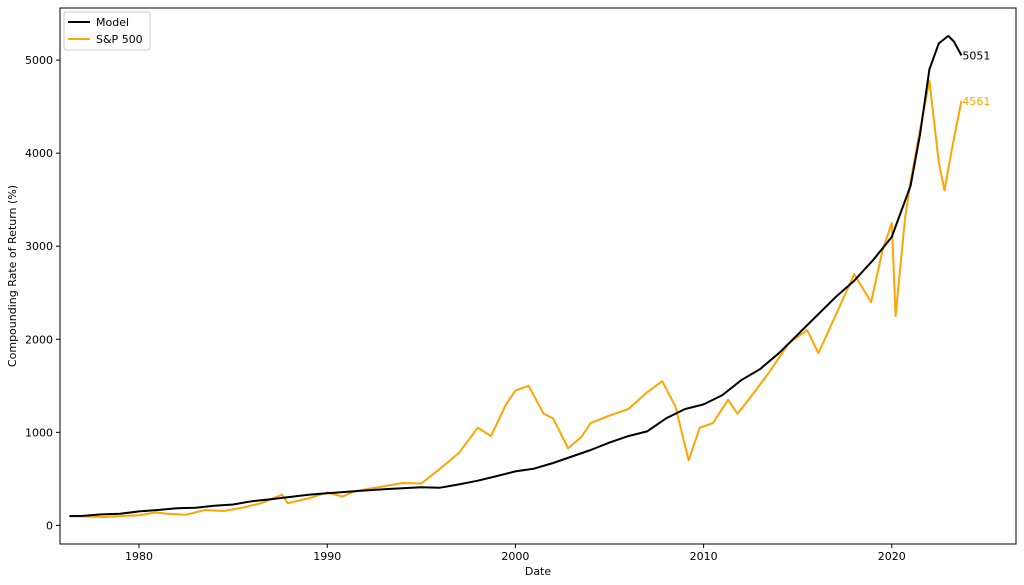 Image resolution: width=1024 pixels, height=585 pixels. I want to click on x-tick-label: 1990, so click(327, 556).